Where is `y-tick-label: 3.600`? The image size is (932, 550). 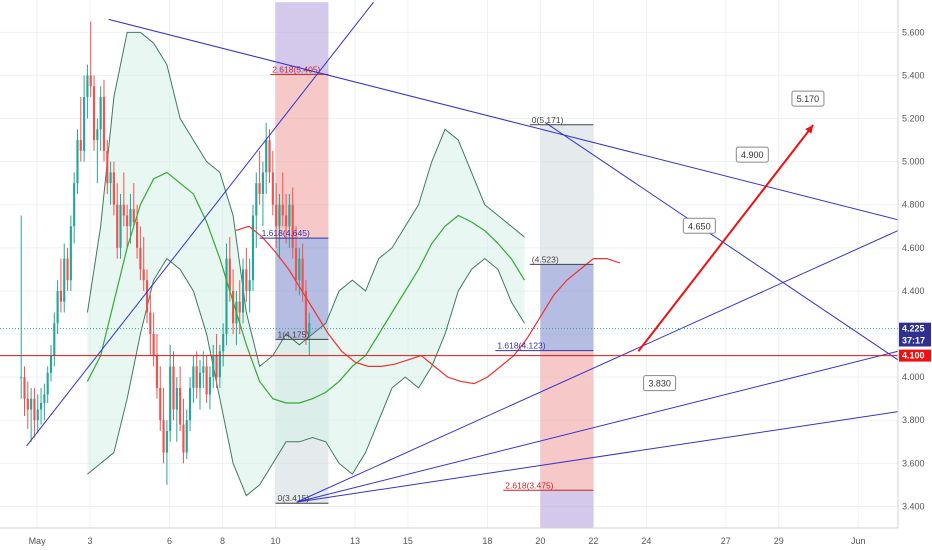 y-tick-label: 3.600 is located at coordinates (913, 463).